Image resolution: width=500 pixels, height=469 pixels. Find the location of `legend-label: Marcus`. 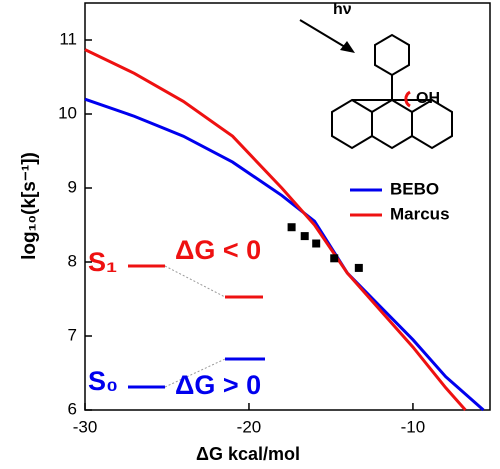

legend-label: Marcus is located at coordinates (420, 213).